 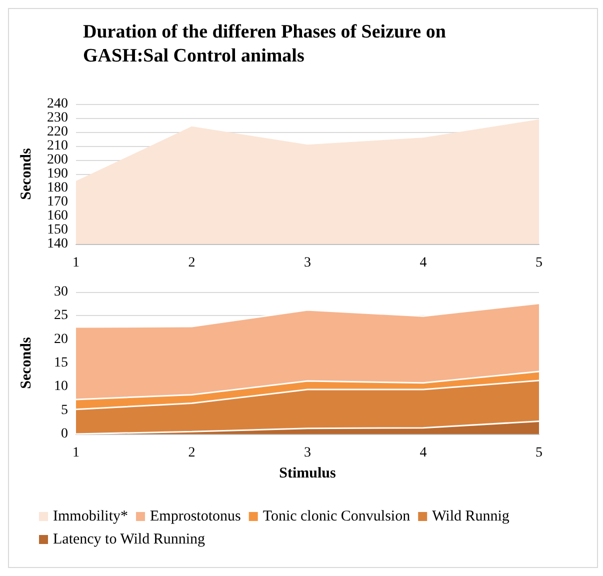 What do you see at coordinates (57, 230) in the screenshot?
I see `y-tick-label: 150` at bounding box center [57, 230].